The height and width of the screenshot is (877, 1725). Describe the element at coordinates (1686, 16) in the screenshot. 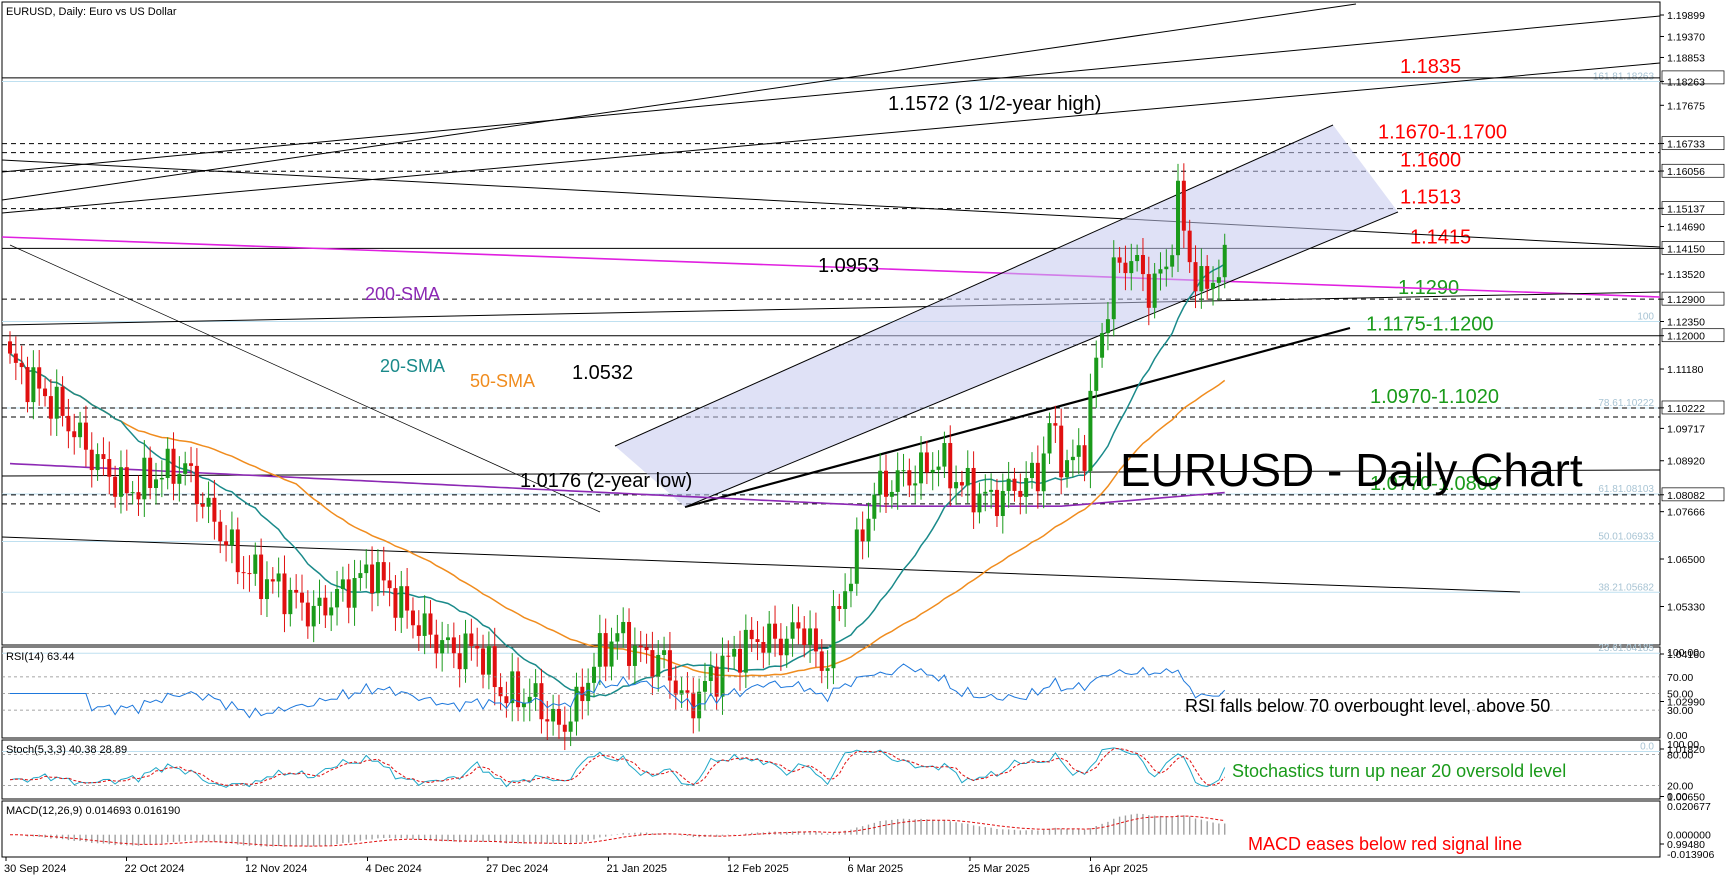

I see `price-tick-label: 1.19899` at that location.